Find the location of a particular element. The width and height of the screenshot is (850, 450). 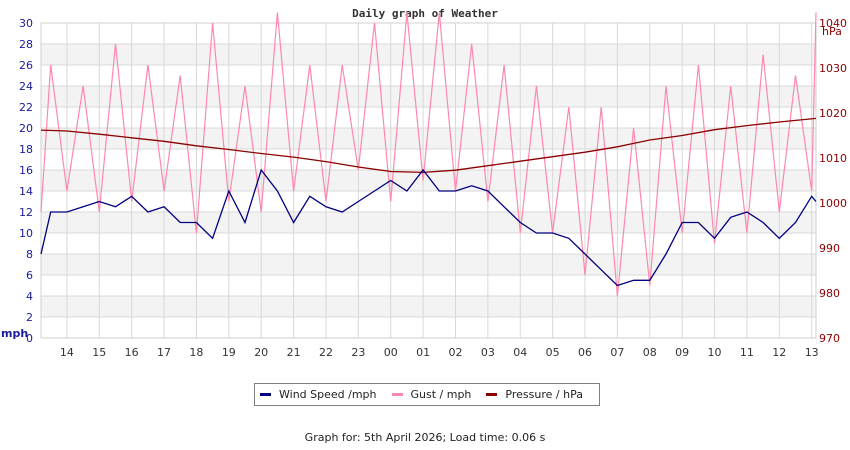

right-tick-label: 1030 is located at coordinates (833, 68).